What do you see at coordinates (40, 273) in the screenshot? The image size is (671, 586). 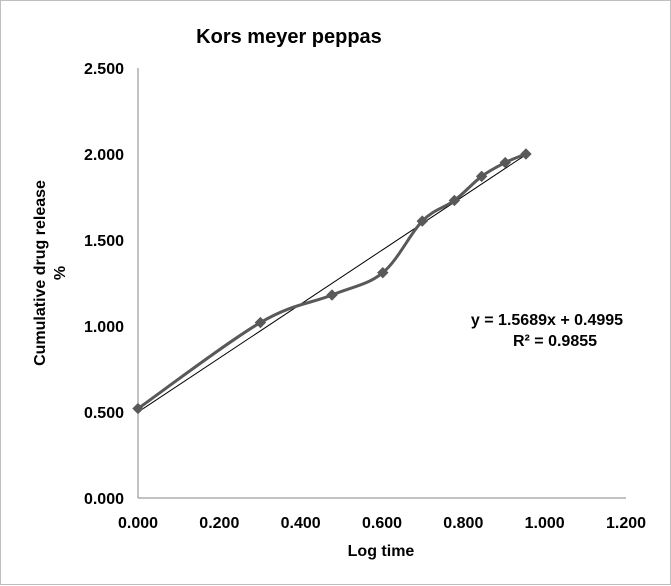 I see `y-axis-title-line1: Cumulative drug release` at bounding box center [40, 273].